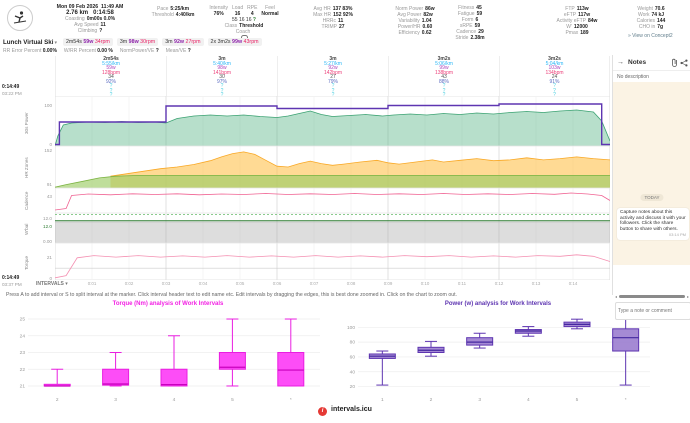  I want to click on metric-value: 0.00%, so click(49, 51).